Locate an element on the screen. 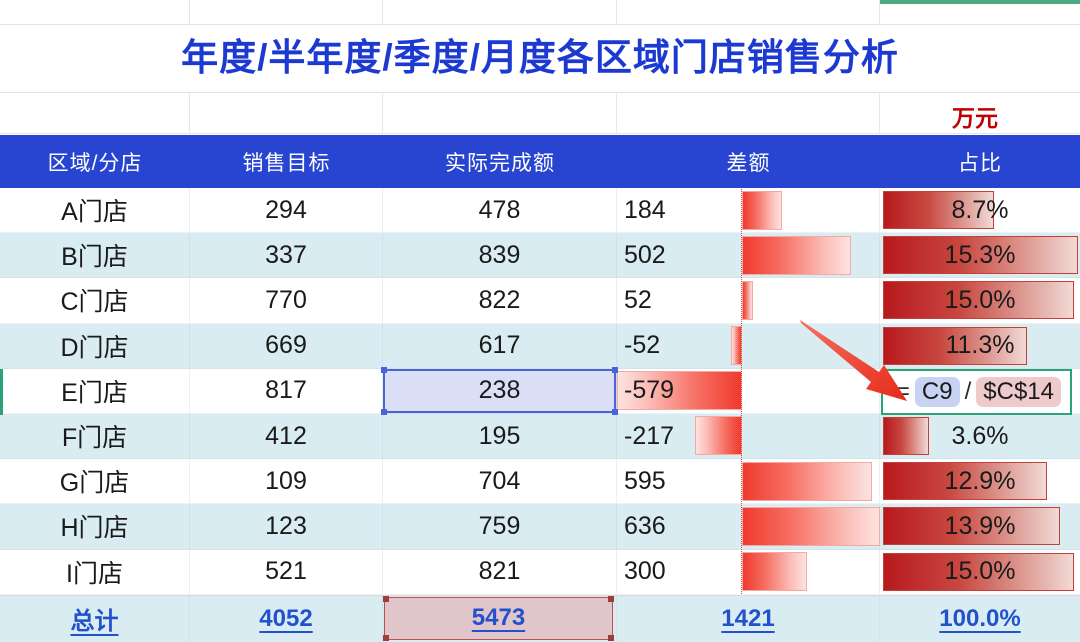 The height and width of the screenshot is (642, 1080). cell-diff: 300 is located at coordinates (748, 572).